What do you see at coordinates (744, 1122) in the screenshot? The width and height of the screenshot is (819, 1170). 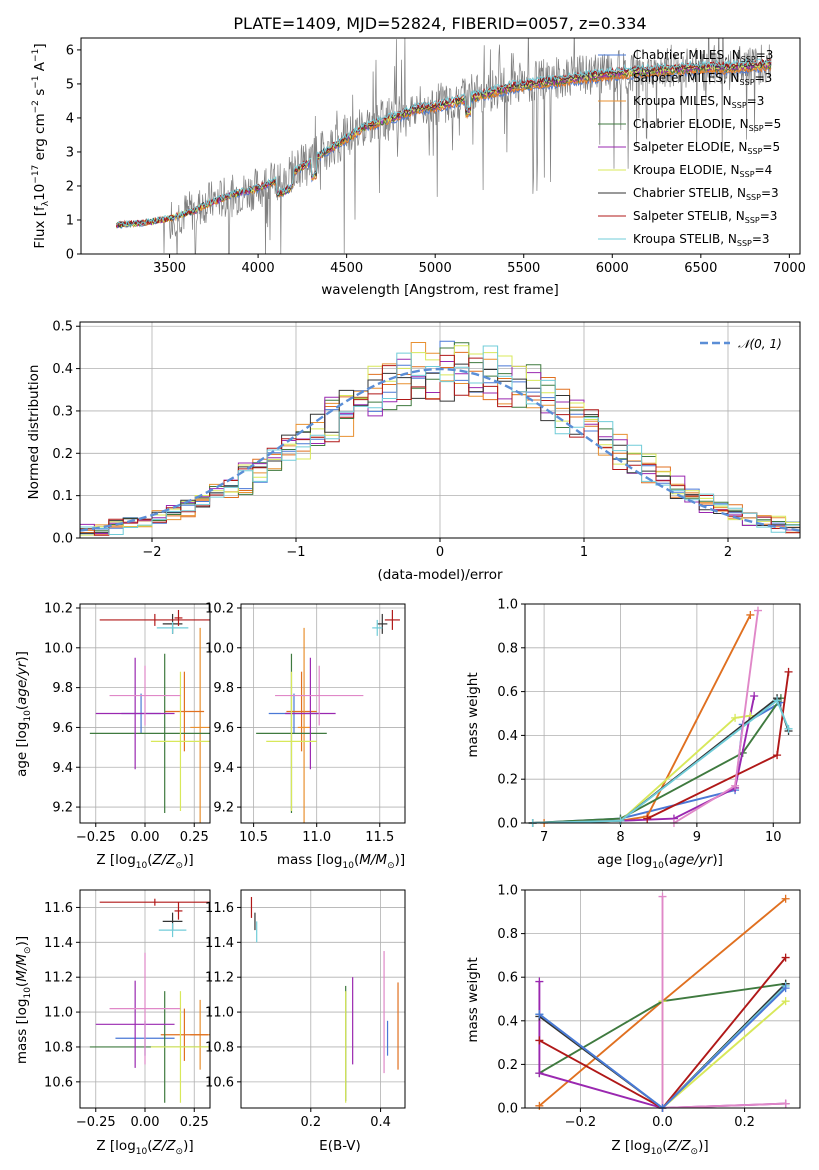 I see `weight-vs-Z-x-tick-label: 0.2` at bounding box center [744, 1122].